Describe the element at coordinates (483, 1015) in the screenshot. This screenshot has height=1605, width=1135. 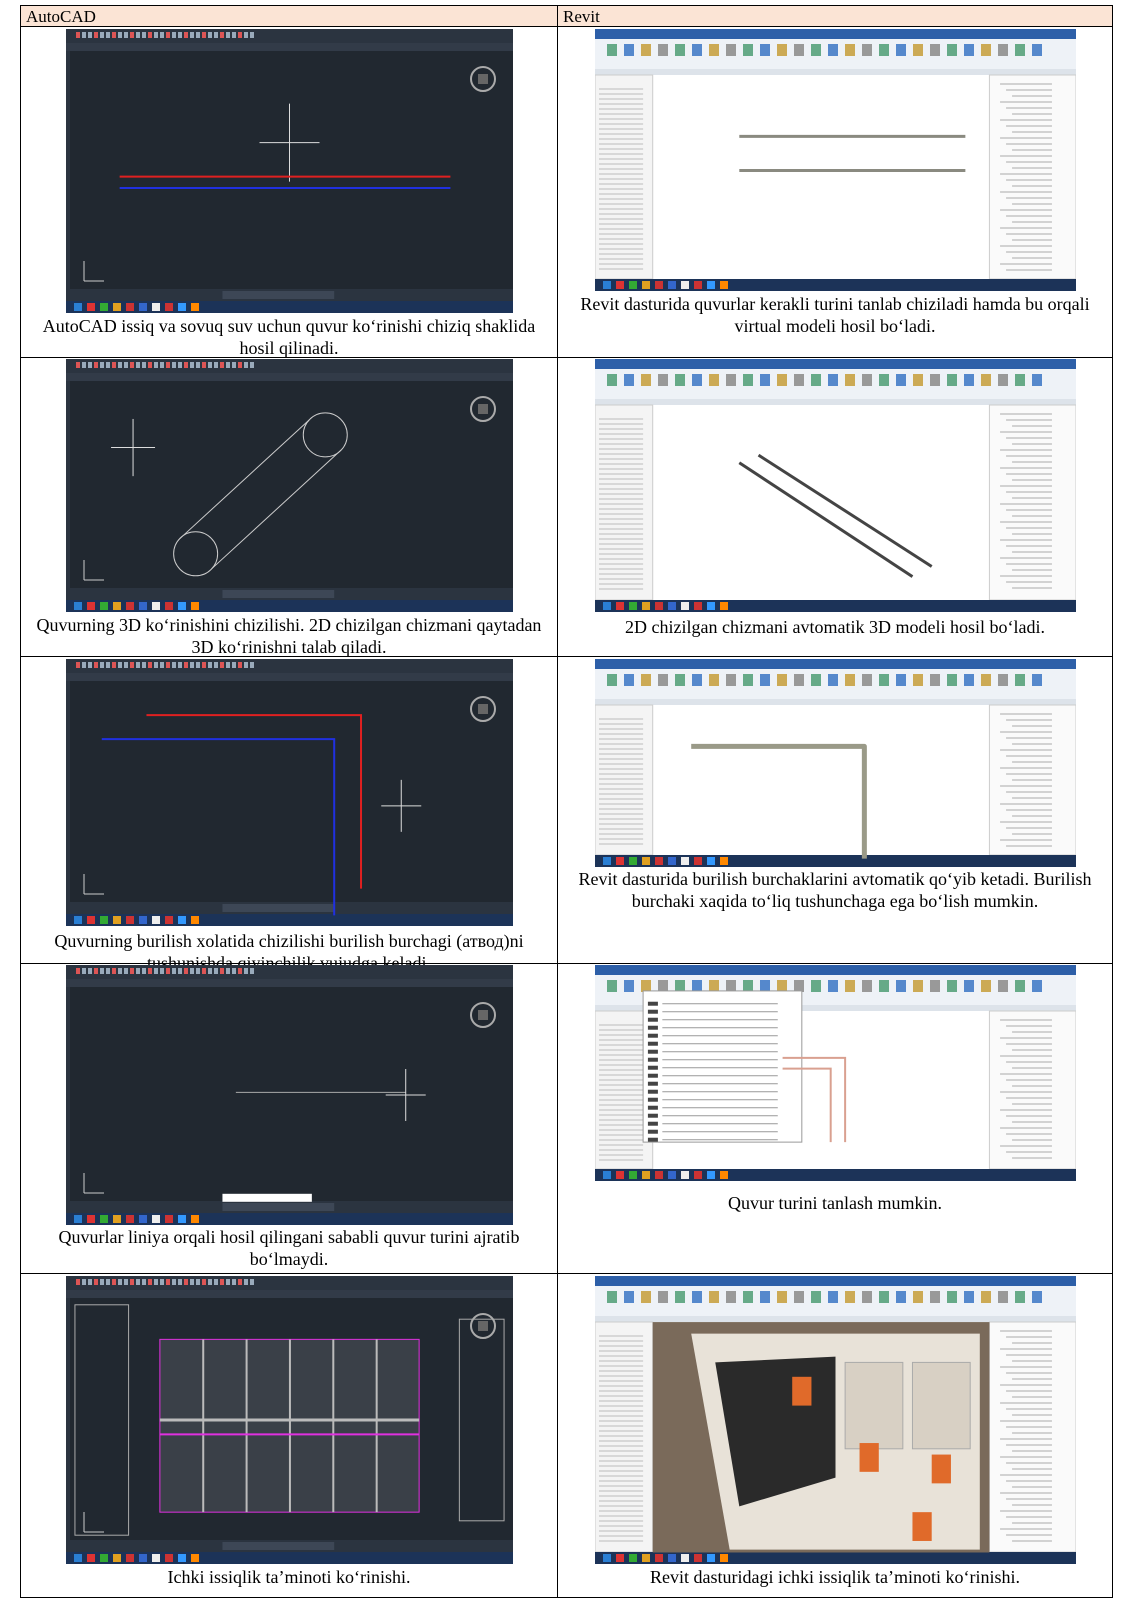
I see `nav-cube` at that location.